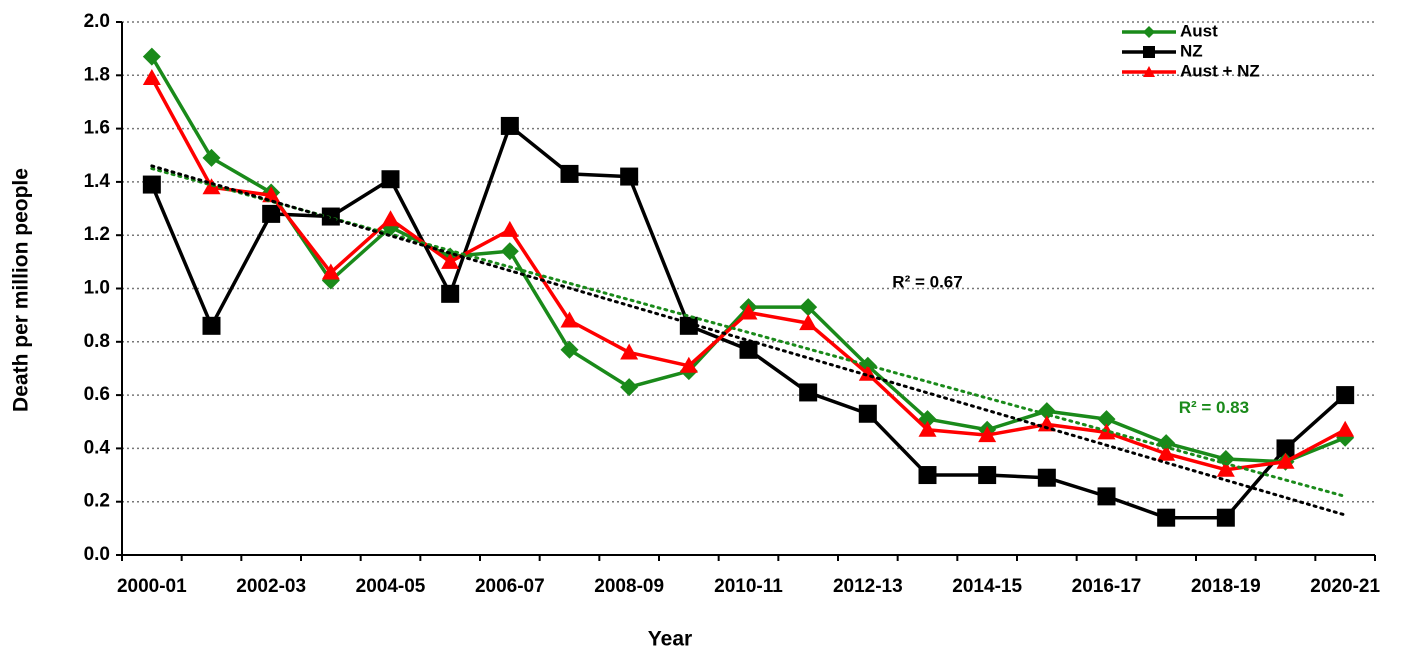 The image size is (1411, 652). Describe the element at coordinates (670, 639) in the screenshot. I see `x-axis-label: Year` at that location.